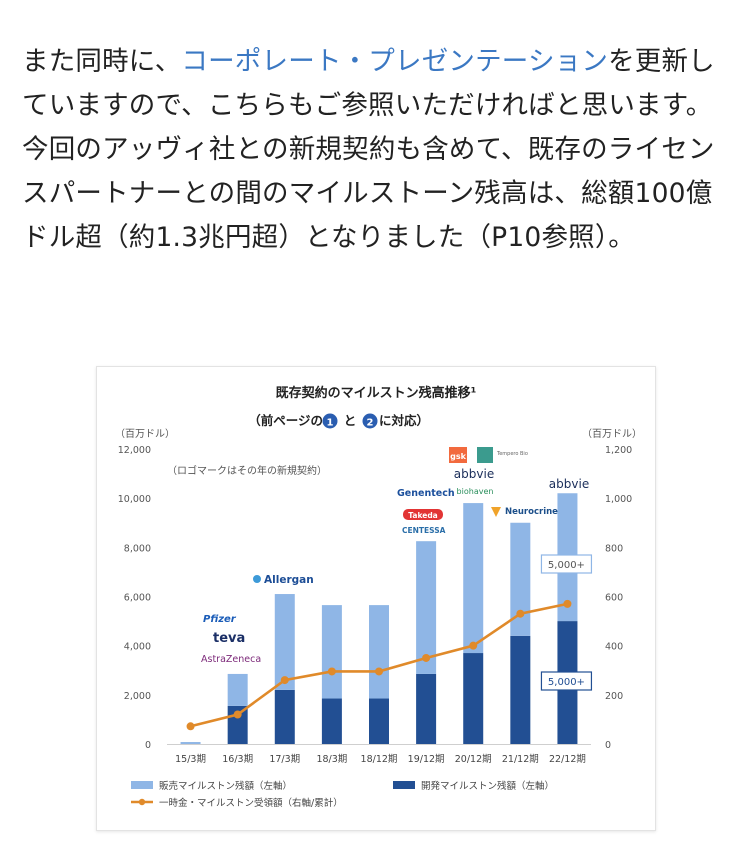 Image resolution: width=750 pixels, height=863 pixels. Describe the element at coordinates (376, 393) in the screenshot. I see `chart-title: 既存契約のマイルストン残高推移¹` at that location.